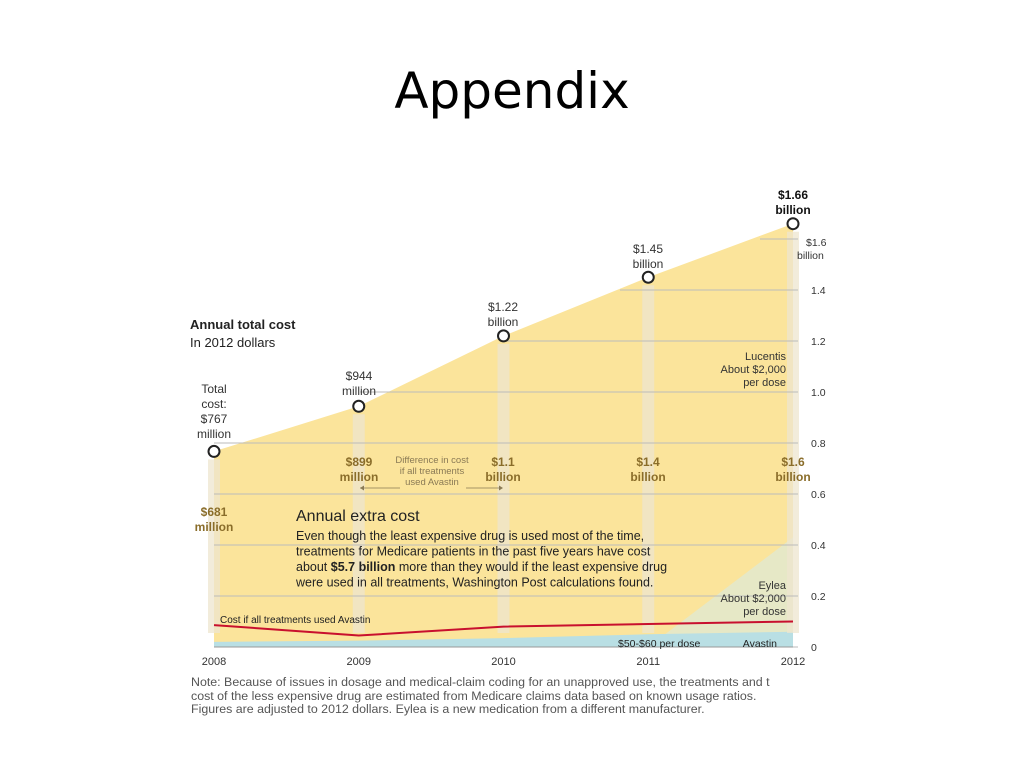  I want to click on point-label: $944, so click(359, 376).